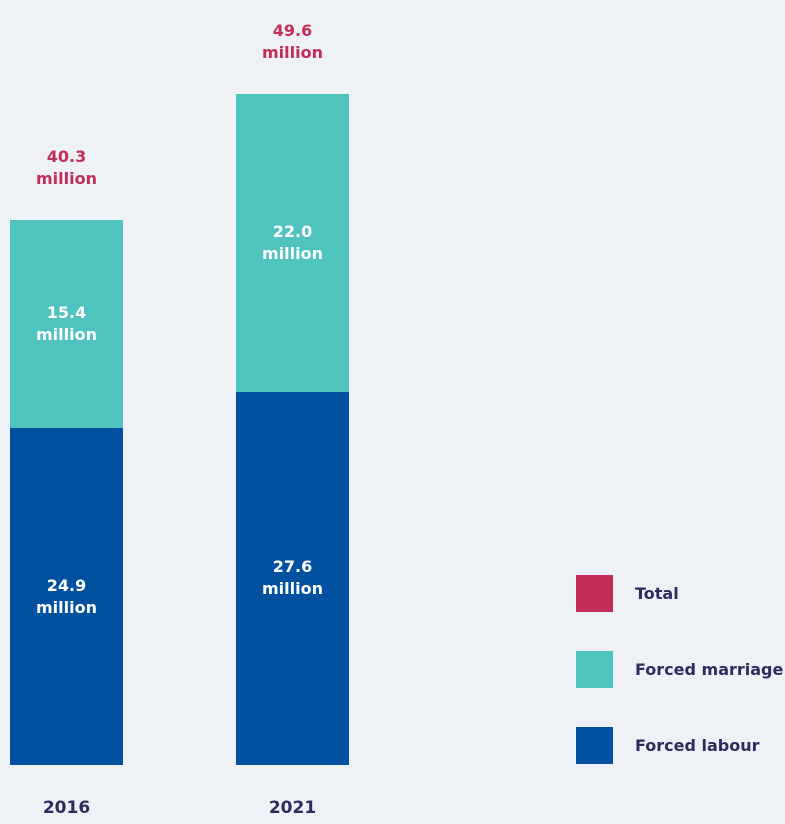 The image size is (785, 824). I want to click on value-label: 15.4 million, so click(66, 323).